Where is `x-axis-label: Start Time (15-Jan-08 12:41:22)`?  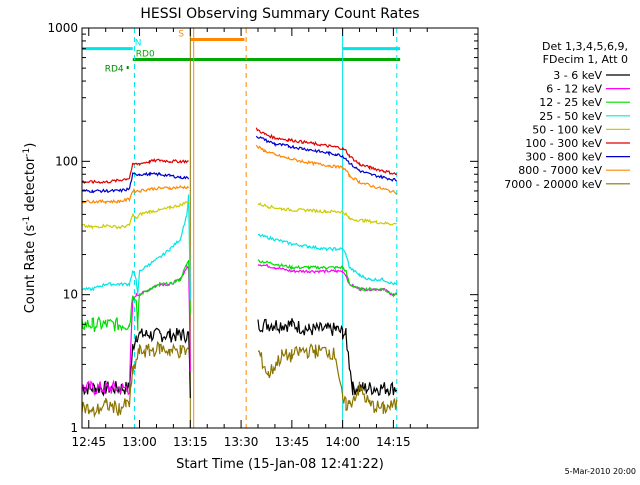 x-axis-label: Start Time (15-Jan-08 12:41:22) is located at coordinates (280, 464).